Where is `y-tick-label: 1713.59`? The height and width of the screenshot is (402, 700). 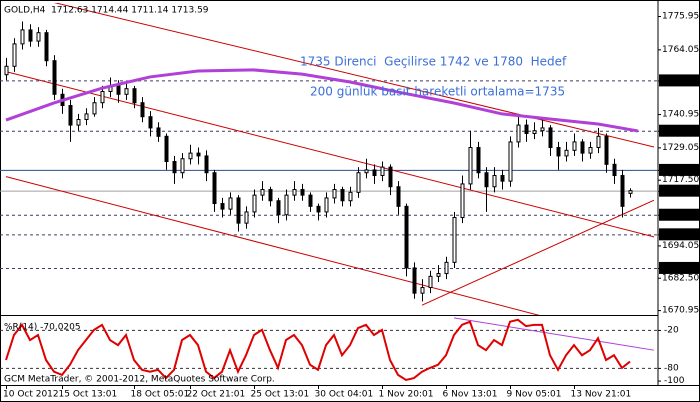
y-tick-label: 1713.59 is located at coordinates (680, 191).